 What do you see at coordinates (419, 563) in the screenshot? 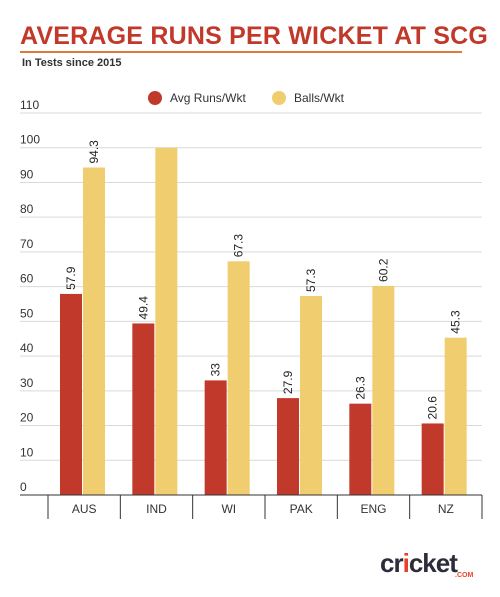
I see `brand-logo: cricket` at bounding box center [419, 563].